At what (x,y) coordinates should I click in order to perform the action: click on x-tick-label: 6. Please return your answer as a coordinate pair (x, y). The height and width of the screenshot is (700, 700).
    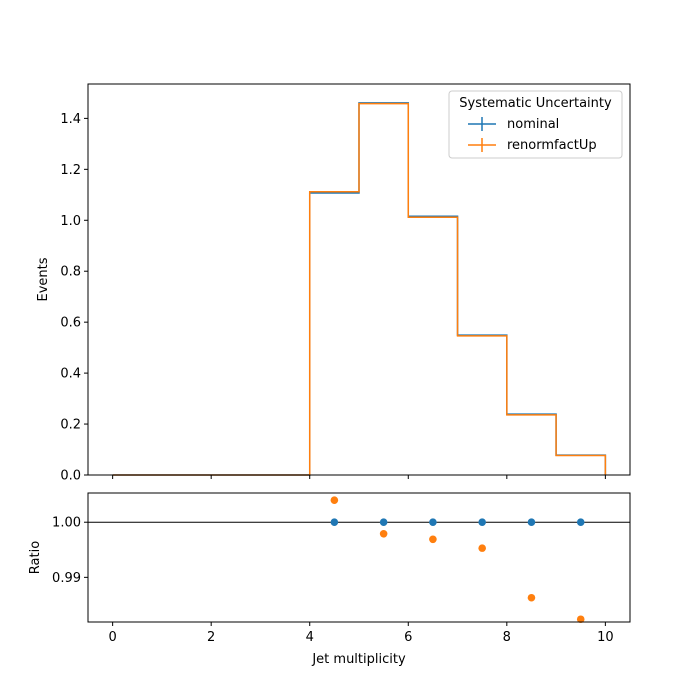
    Looking at the image, I should click on (408, 637).